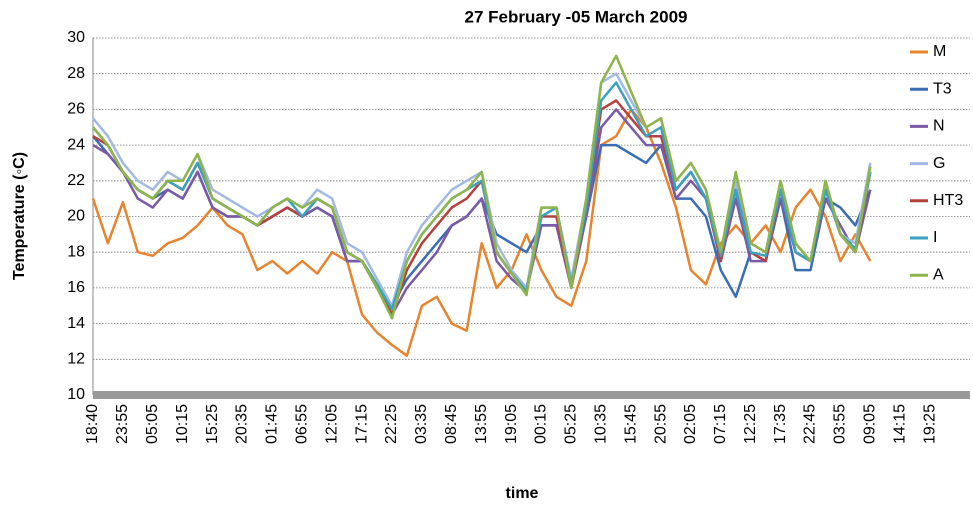 The height and width of the screenshot is (513, 973). Describe the element at coordinates (660, 424) in the screenshot. I see `x-tick-label: 20:55` at that location.